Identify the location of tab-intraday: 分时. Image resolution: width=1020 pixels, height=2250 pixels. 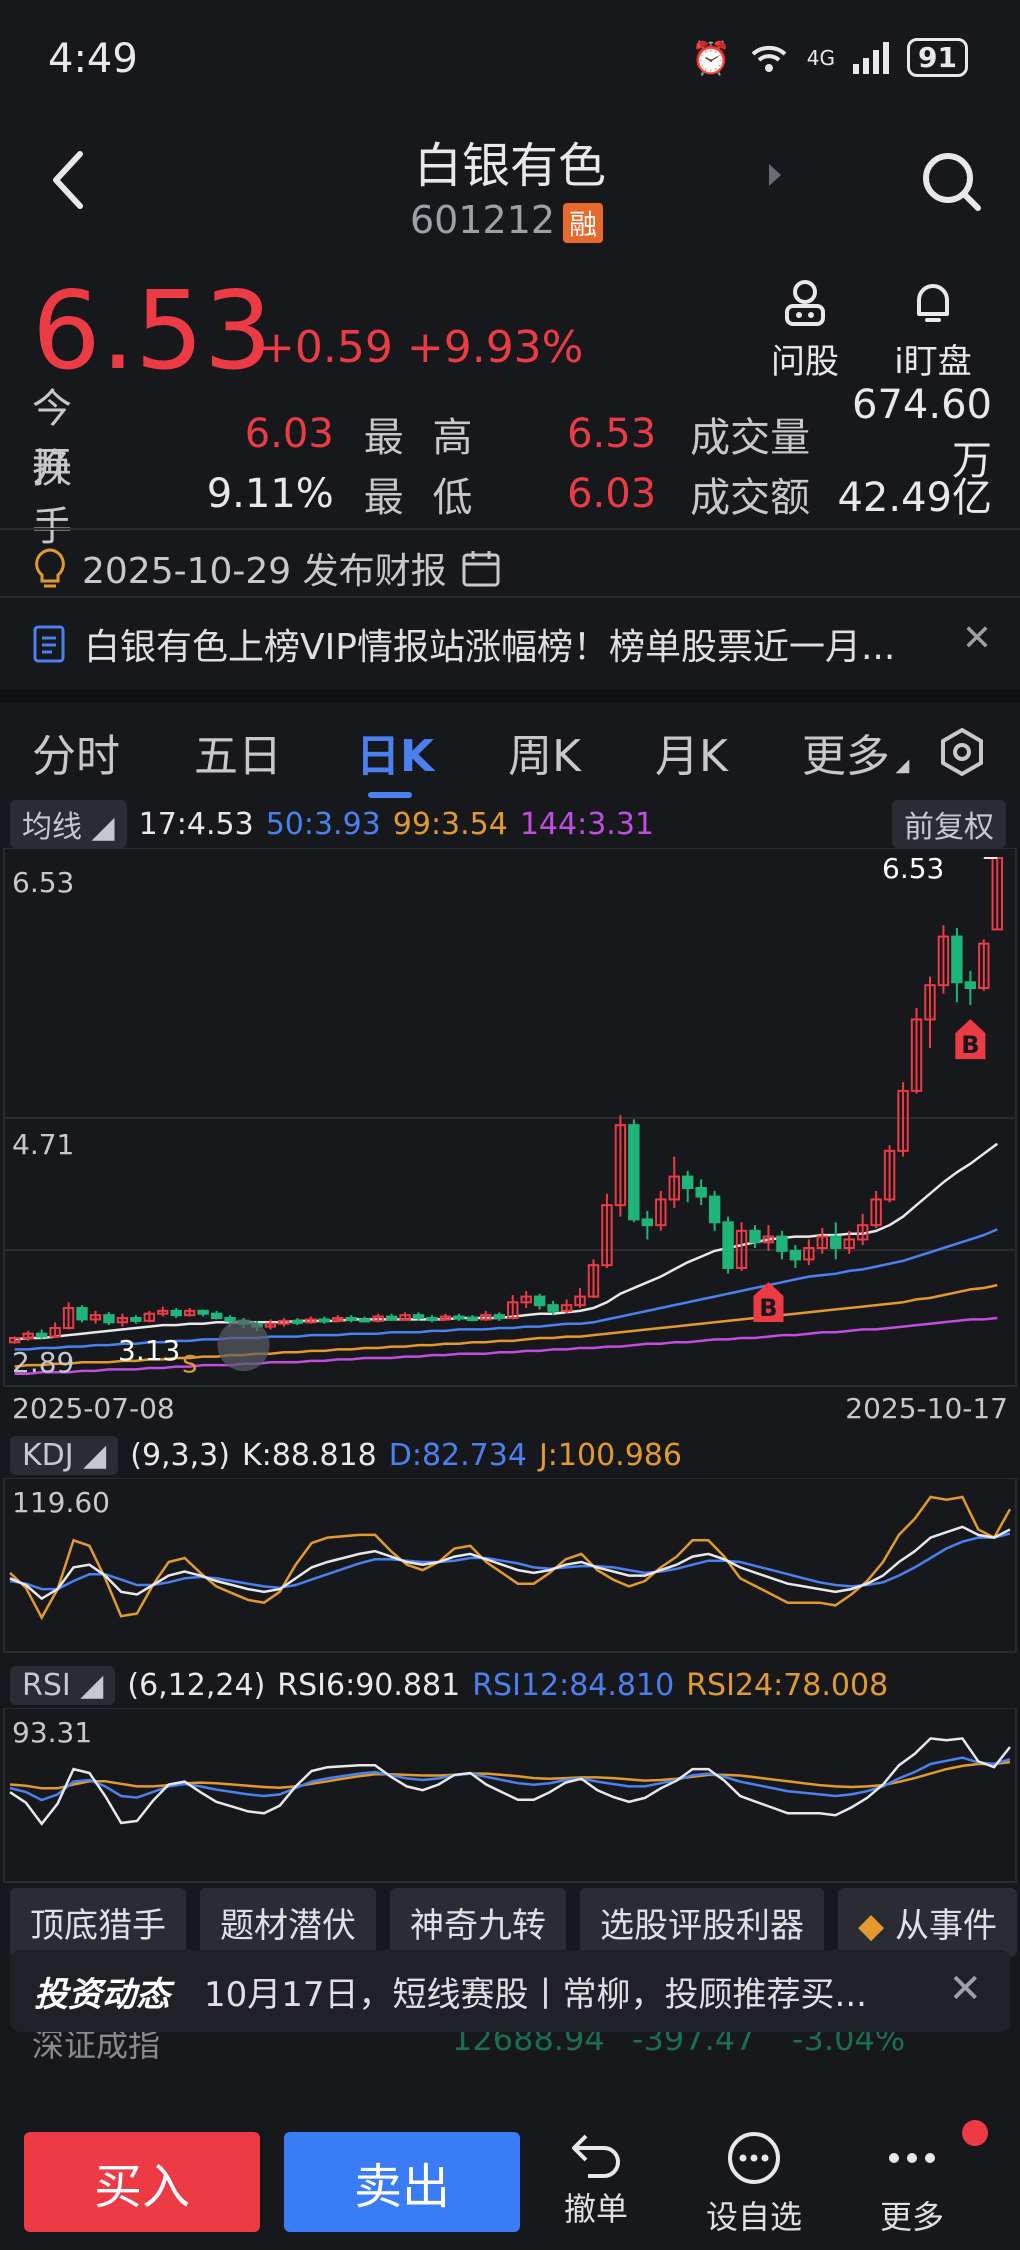
(76, 756).